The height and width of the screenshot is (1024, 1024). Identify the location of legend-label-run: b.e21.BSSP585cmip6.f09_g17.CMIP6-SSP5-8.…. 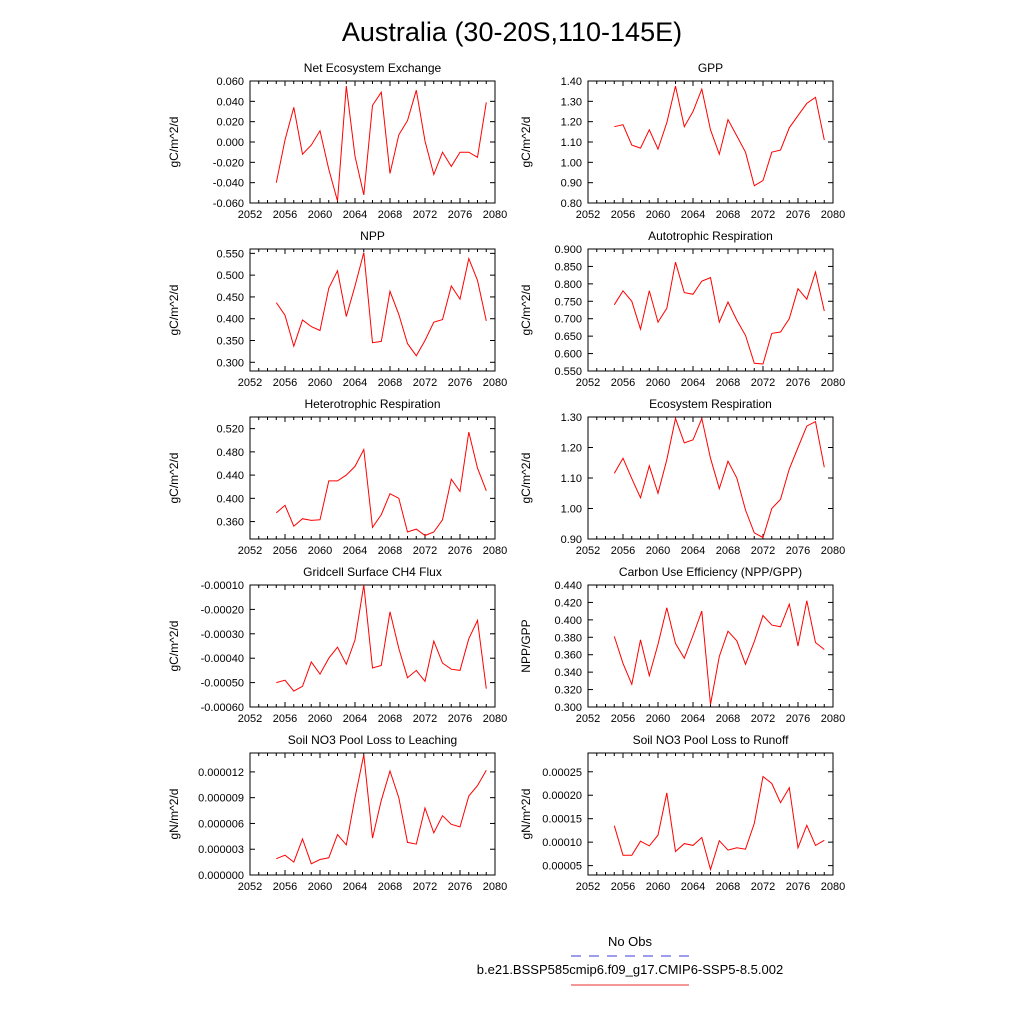
(630, 969).